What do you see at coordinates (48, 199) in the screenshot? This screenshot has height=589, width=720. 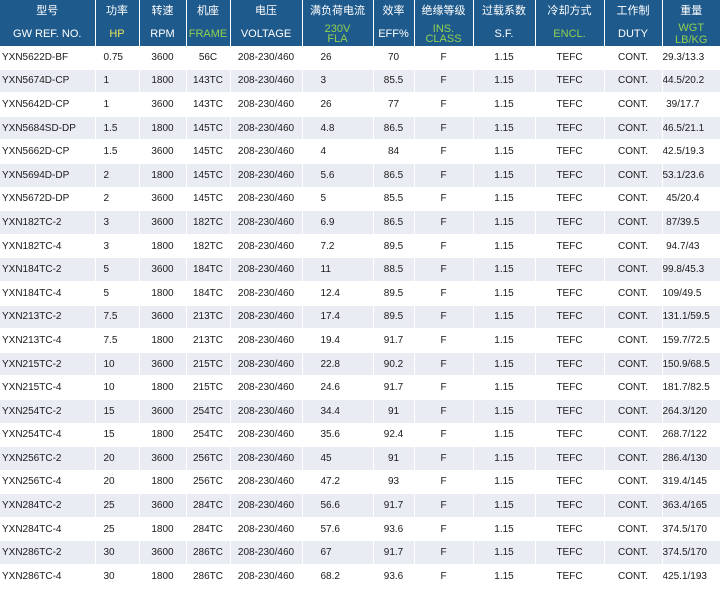 I see `cell-model: YXN5672D-DP` at bounding box center [48, 199].